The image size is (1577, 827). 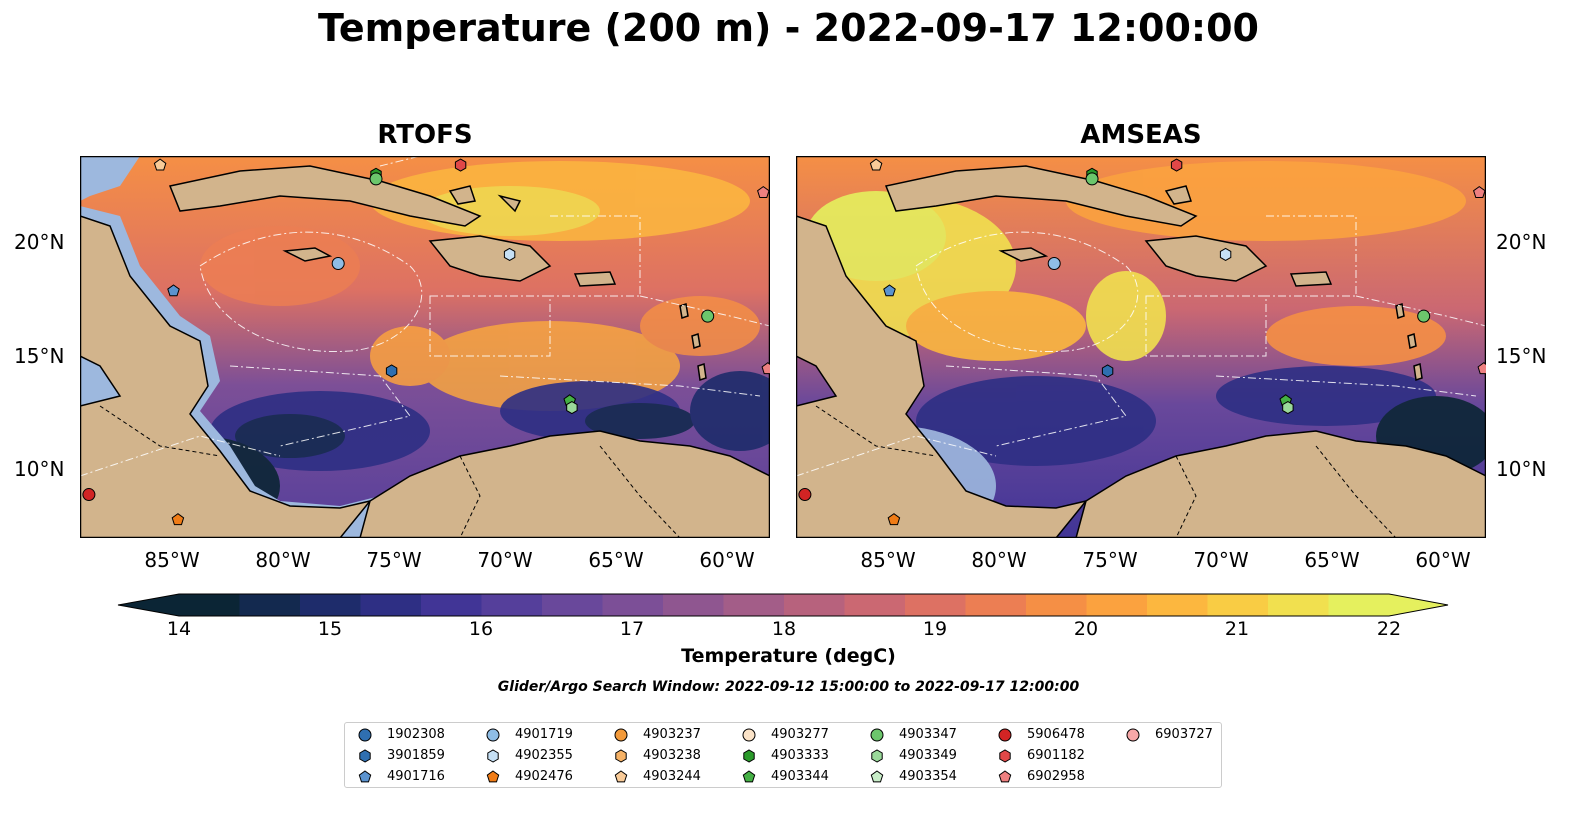 I want to click on colorbar-extend-high, so click(x=1418, y=605).